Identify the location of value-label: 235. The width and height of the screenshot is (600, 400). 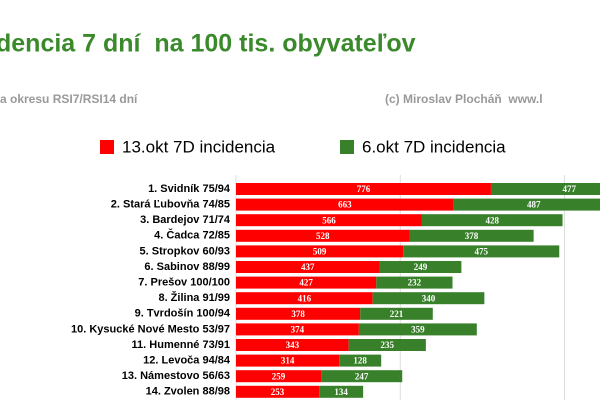
(388, 345).